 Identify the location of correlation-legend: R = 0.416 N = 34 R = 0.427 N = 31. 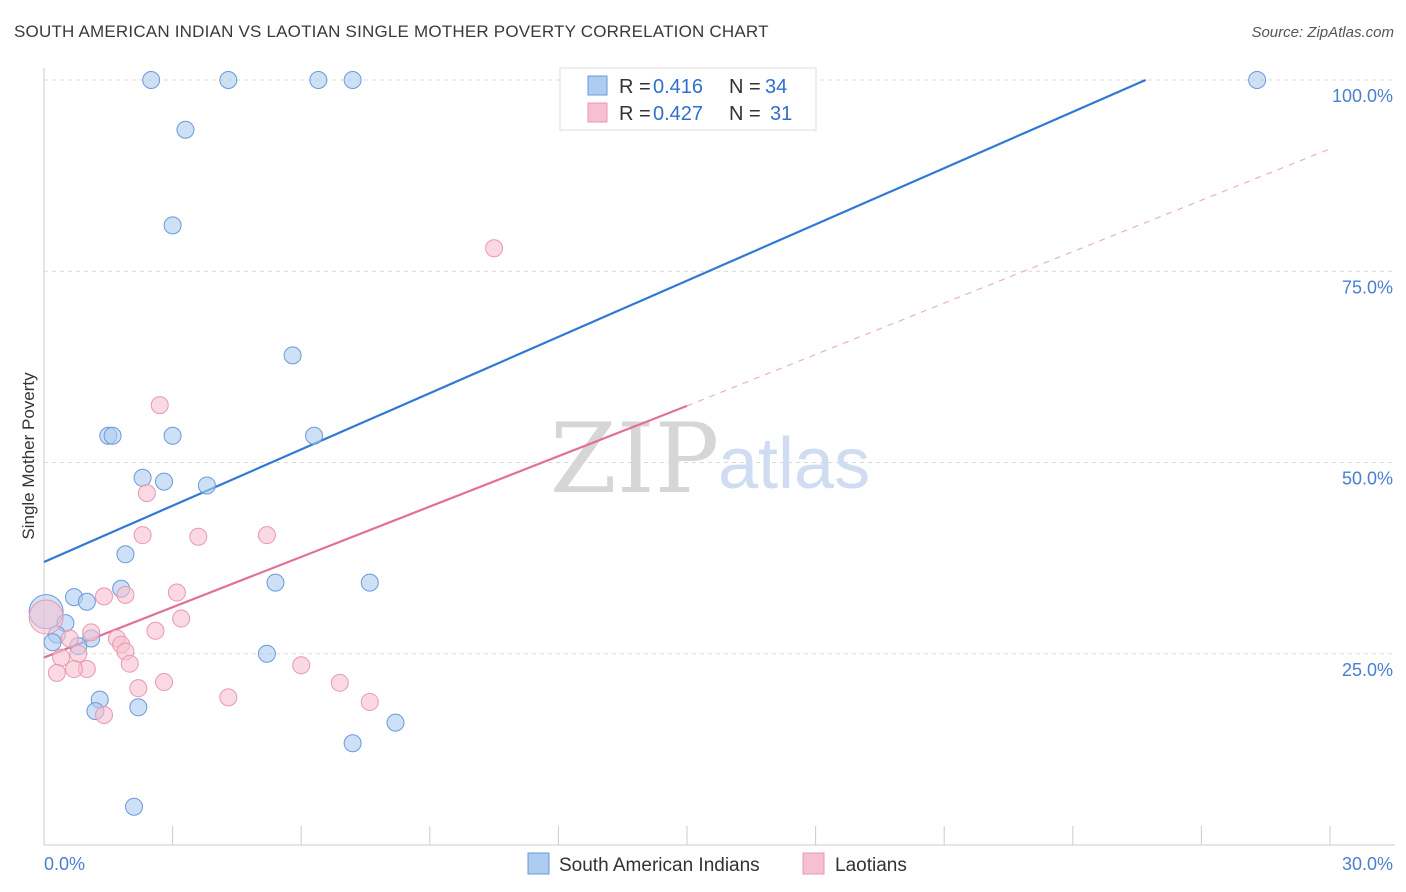
(688, 99).